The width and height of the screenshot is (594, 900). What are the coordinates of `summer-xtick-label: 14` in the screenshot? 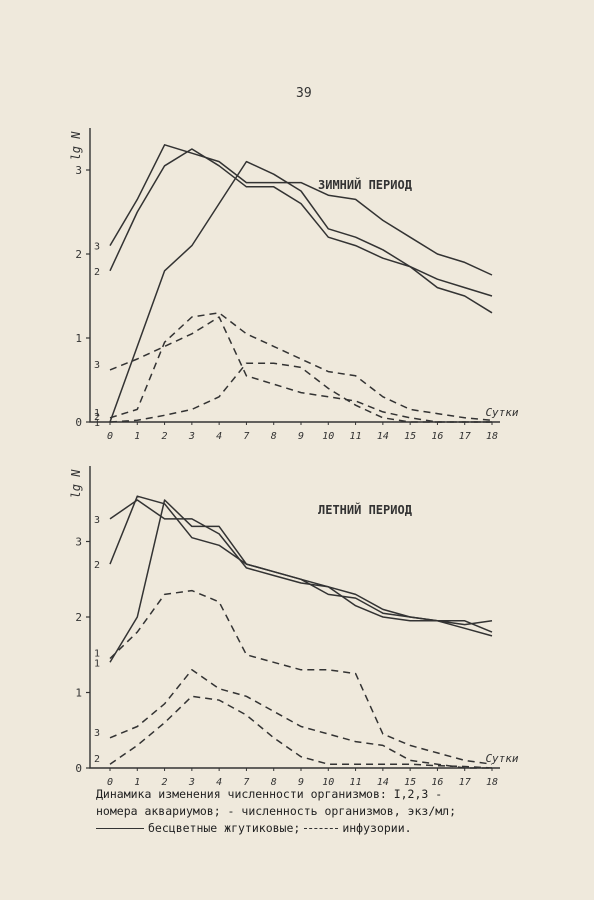 It's located at (383, 782).